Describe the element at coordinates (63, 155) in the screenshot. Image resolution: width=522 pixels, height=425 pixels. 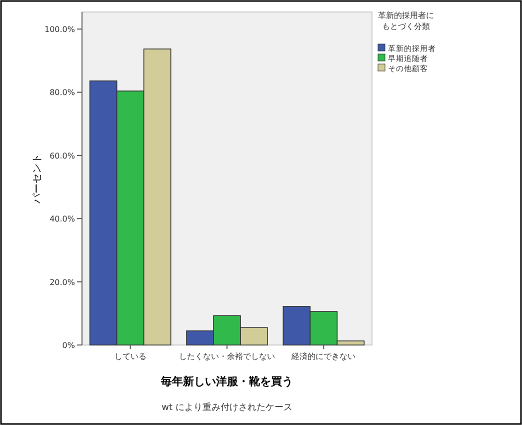
I see `y-tick-label: 60.0%` at that location.